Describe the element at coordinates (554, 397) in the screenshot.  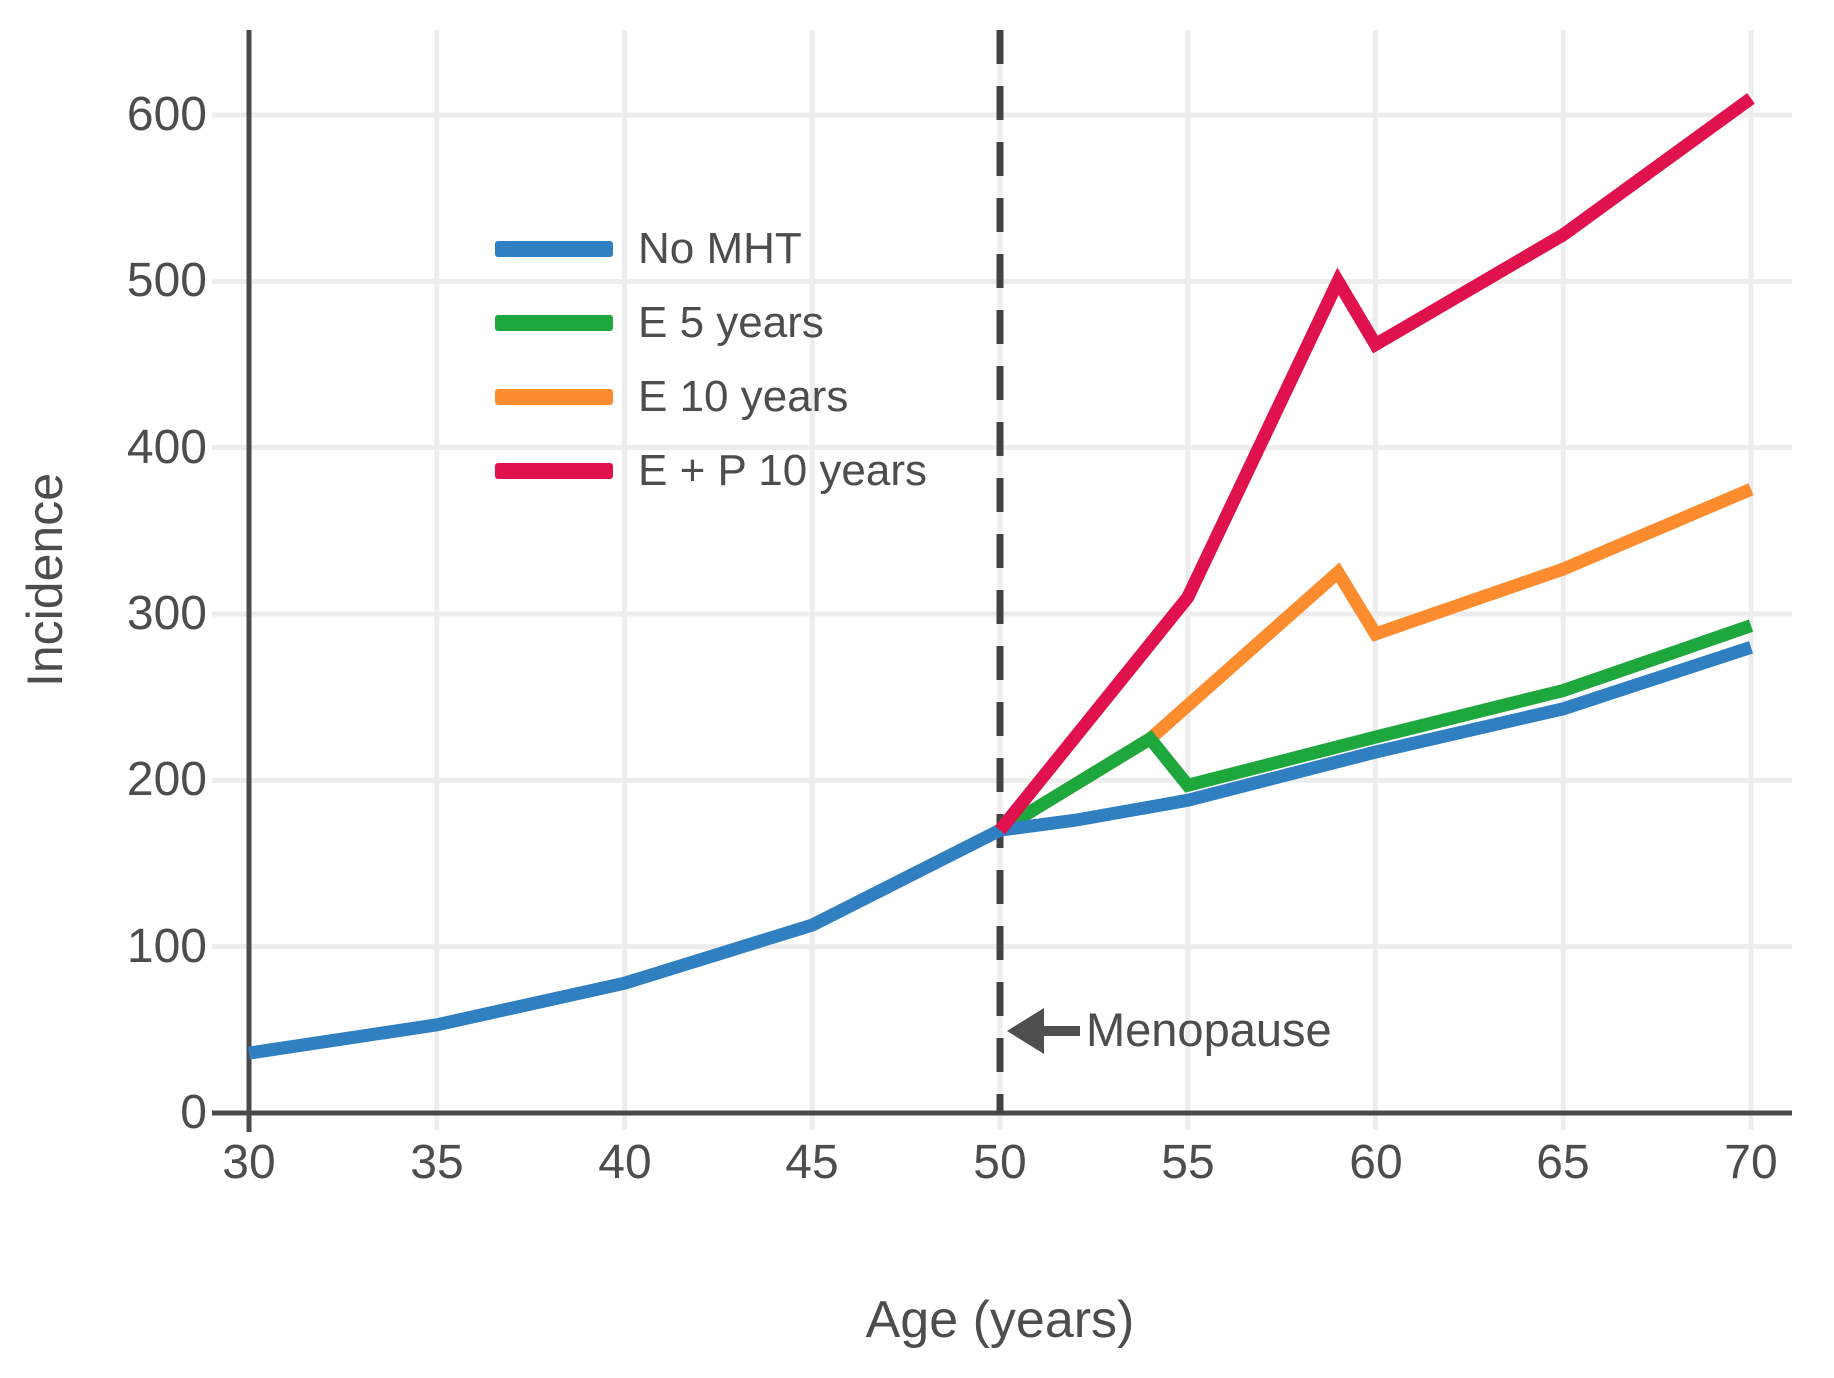
I see `legend-swatch-e-10-years` at that location.